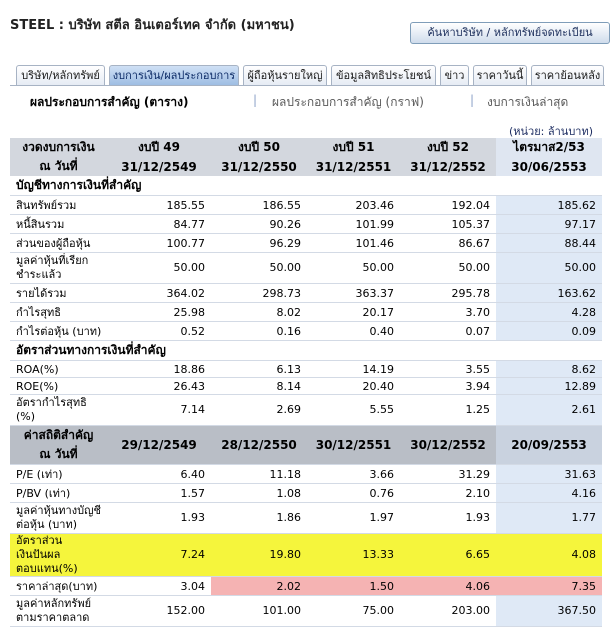 The width and height of the screenshot is (615, 627). What do you see at coordinates (159, 166) in the screenshot?
I see `period-header-date: 31/12/2549` at bounding box center [159, 166].